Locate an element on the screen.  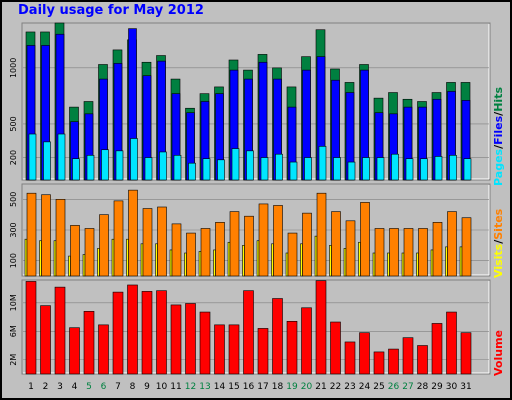
day-label: 10 is located at coordinates (162, 387).